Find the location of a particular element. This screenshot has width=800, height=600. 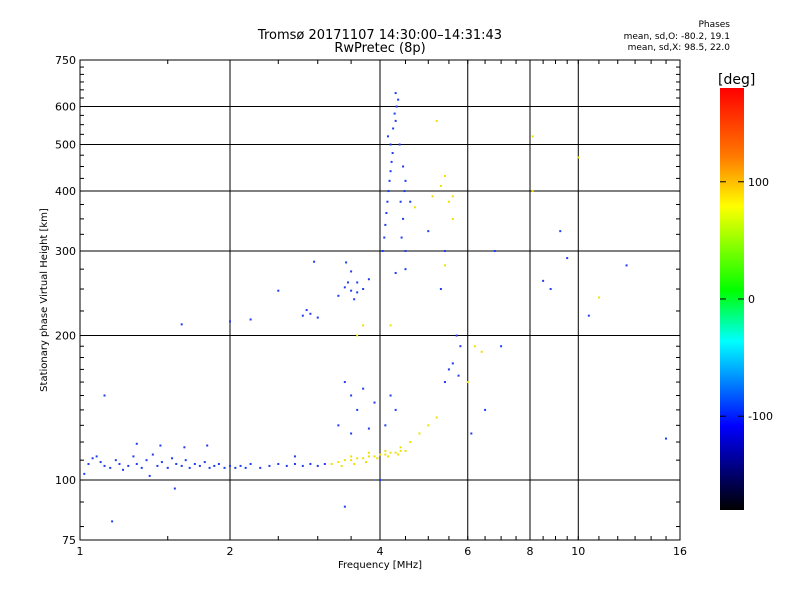

chart-subtitle: RwPretec (8p) is located at coordinates (380, 48).